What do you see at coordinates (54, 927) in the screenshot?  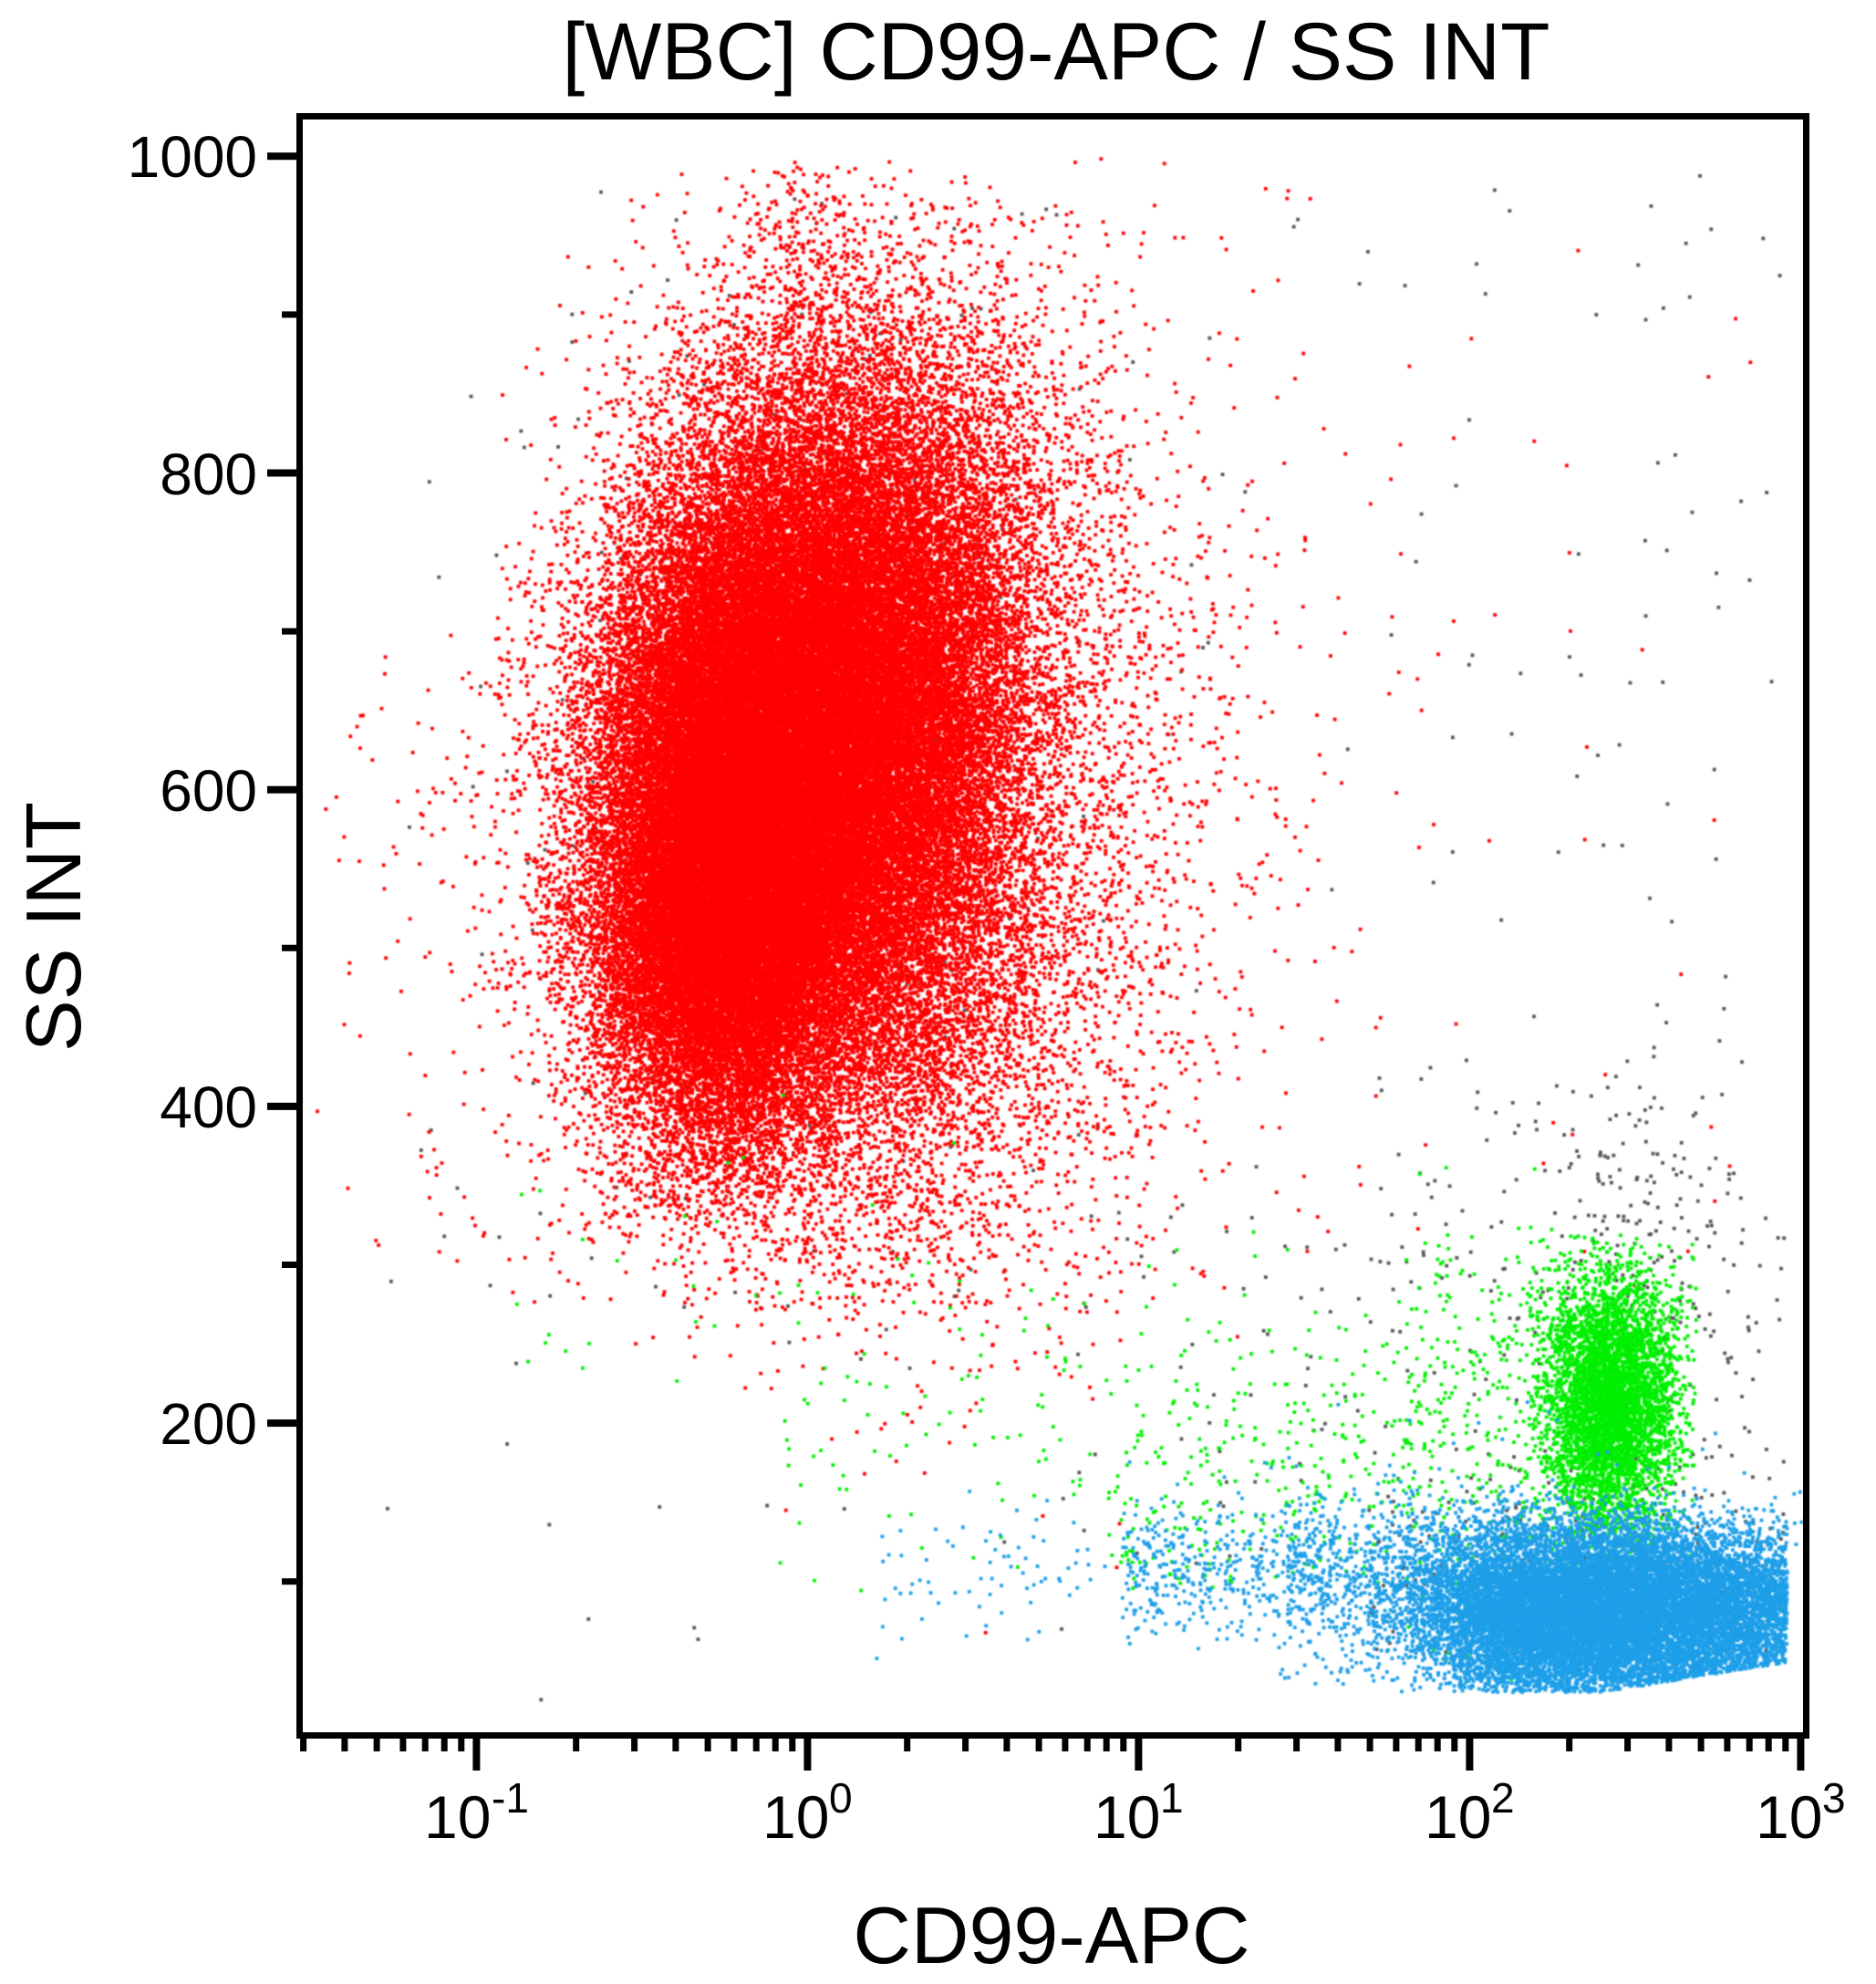 I see `svg-text: SS INT` at bounding box center [54, 927].